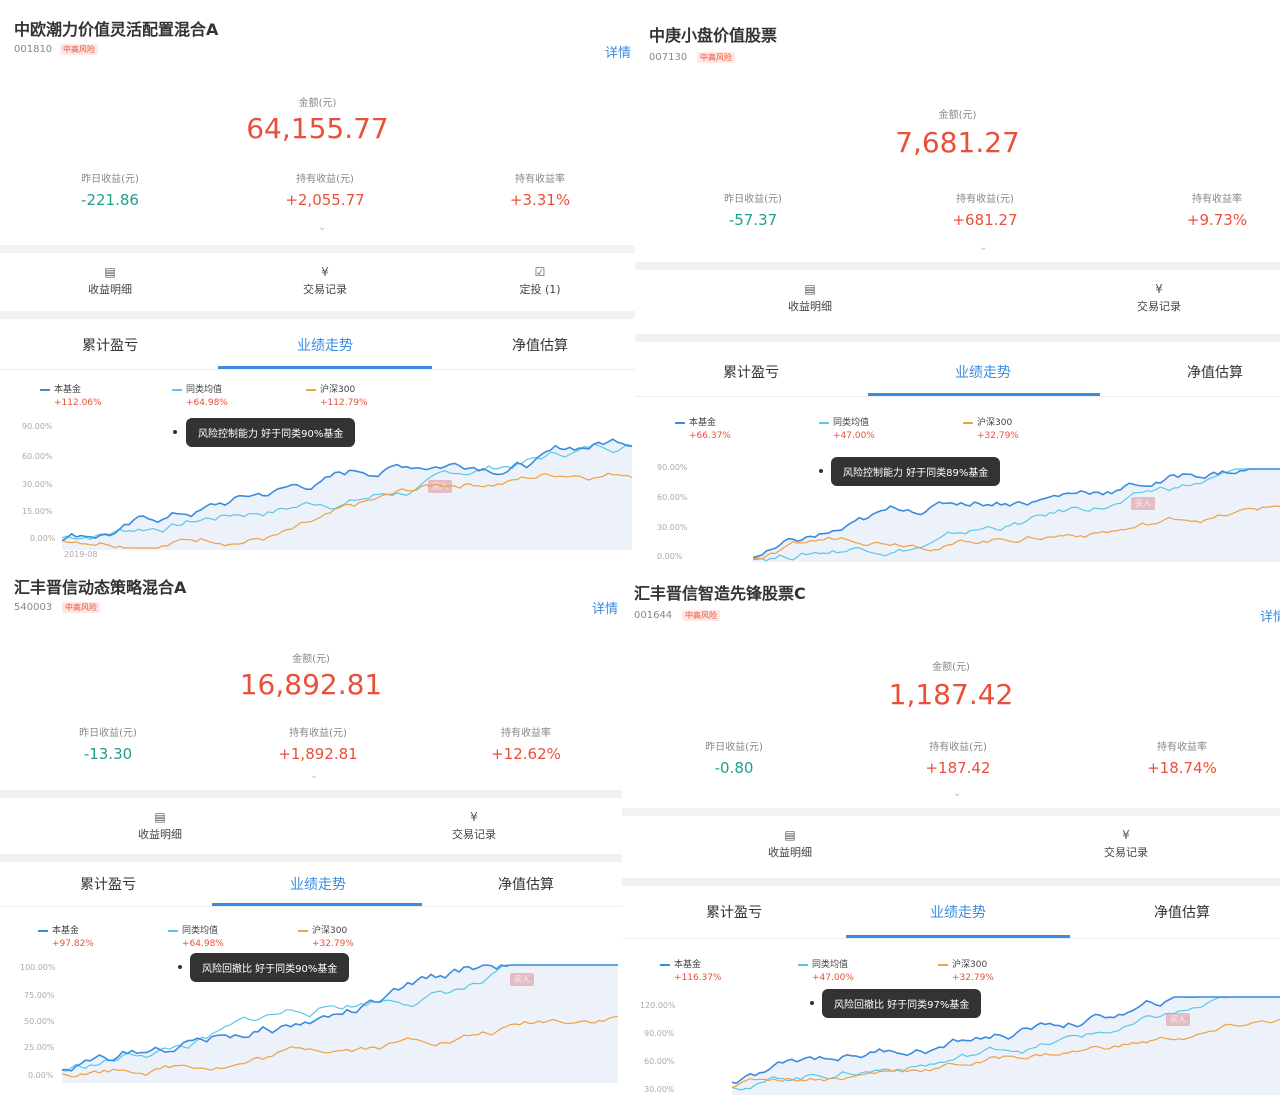 The height and width of the screenshot is (1098, 1280). I want to click on check-square-icon: ☑, so click(540, 272).